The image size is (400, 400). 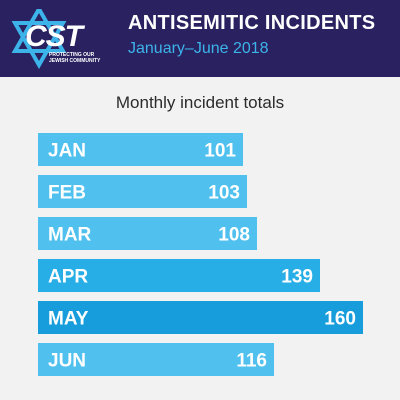 What do you see at coordinates (70, 235) in the screenshot?
I see `category-label-mar: MAR` at bounding box center [70, 235].